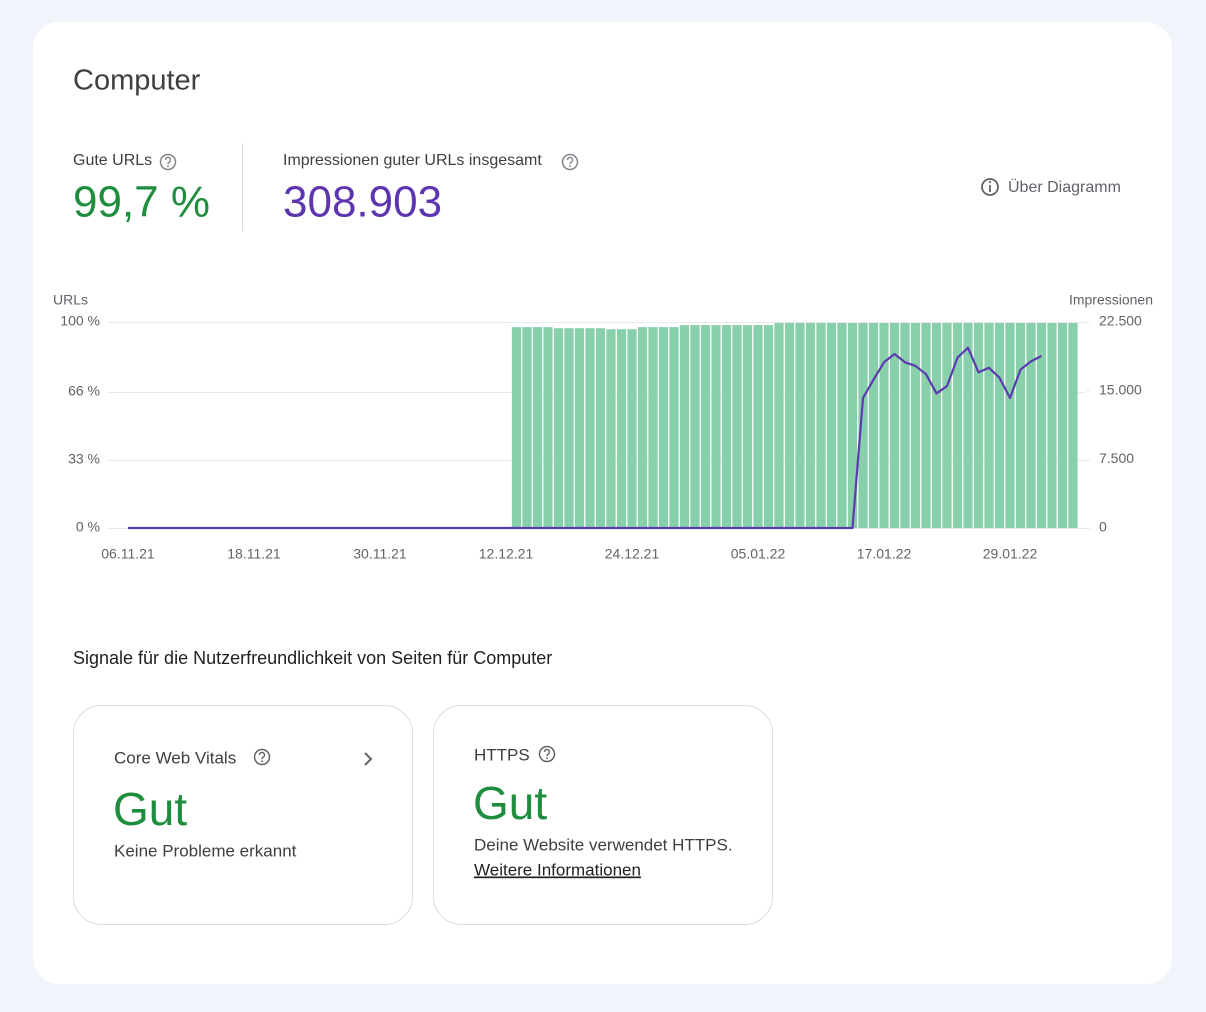 The width and height of the screenshot is (1206, 1012). I want to click on y-tick-label: 33 %, so click(84, 459).